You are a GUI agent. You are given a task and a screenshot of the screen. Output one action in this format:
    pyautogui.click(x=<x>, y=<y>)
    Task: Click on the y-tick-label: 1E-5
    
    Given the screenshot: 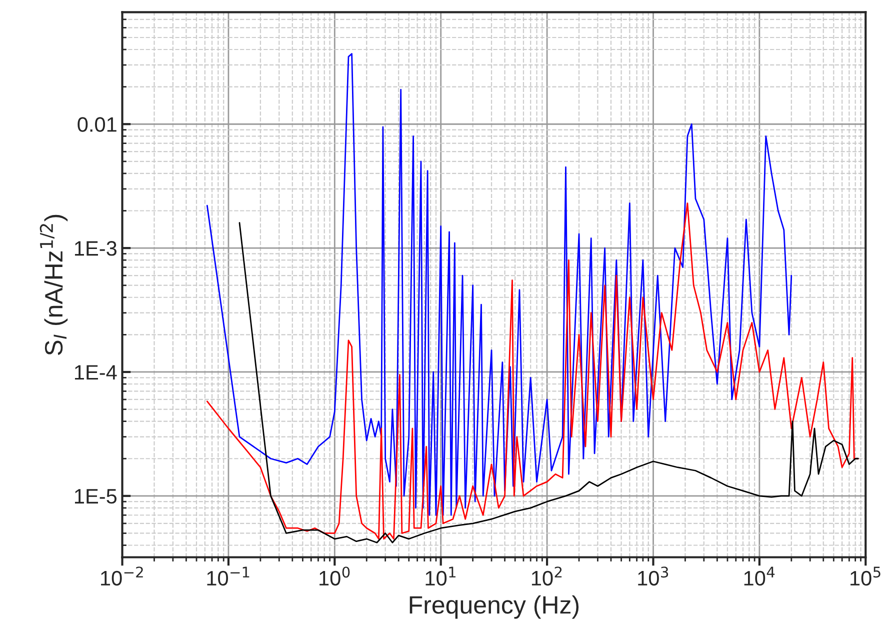 What is the action you would take?
    pyautogui.click(x=95, y=496)
    